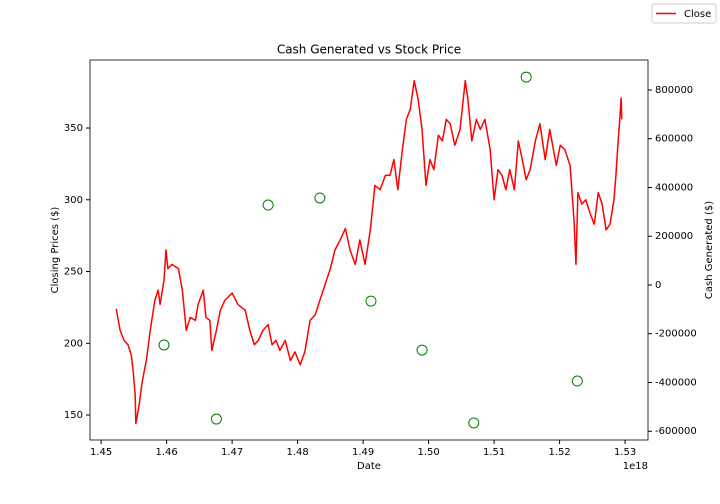 This screenshot has width=720, height=504. I want to click on legend: Close, so click(684, 13).